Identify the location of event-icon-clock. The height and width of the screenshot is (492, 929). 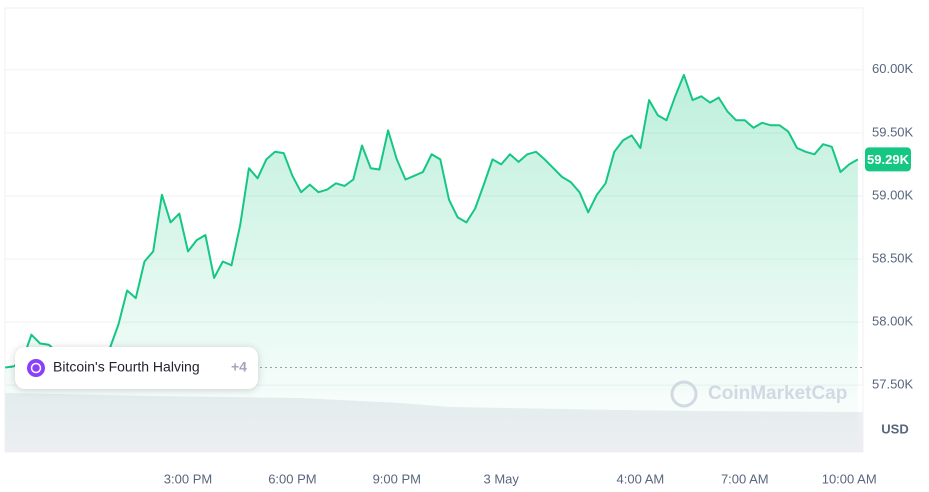
(36, 368).